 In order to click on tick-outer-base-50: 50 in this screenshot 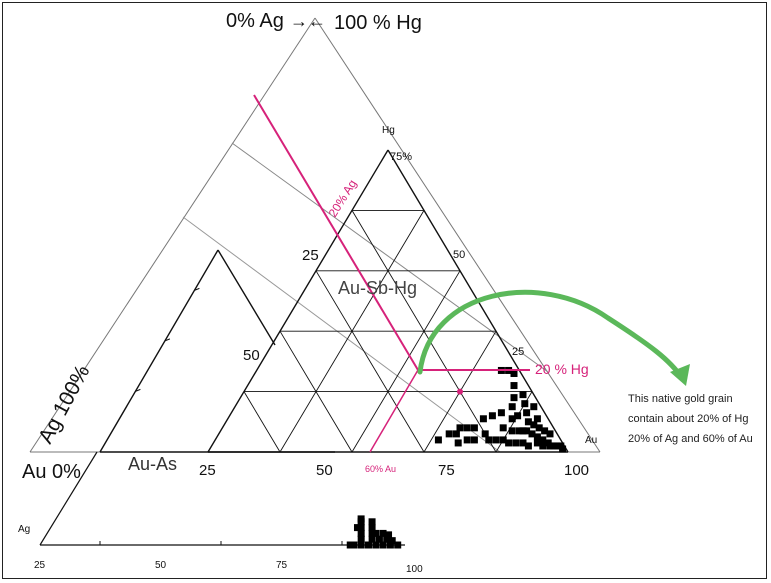, I will do `click(161, 565)`.